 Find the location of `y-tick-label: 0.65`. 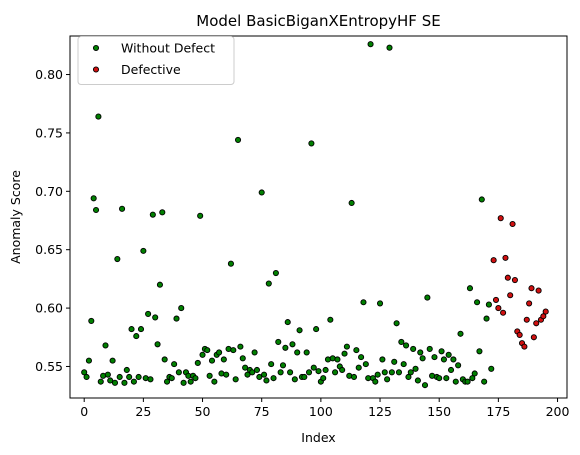

y-tick-label: 0.65 is located at coordinates (49, 249).